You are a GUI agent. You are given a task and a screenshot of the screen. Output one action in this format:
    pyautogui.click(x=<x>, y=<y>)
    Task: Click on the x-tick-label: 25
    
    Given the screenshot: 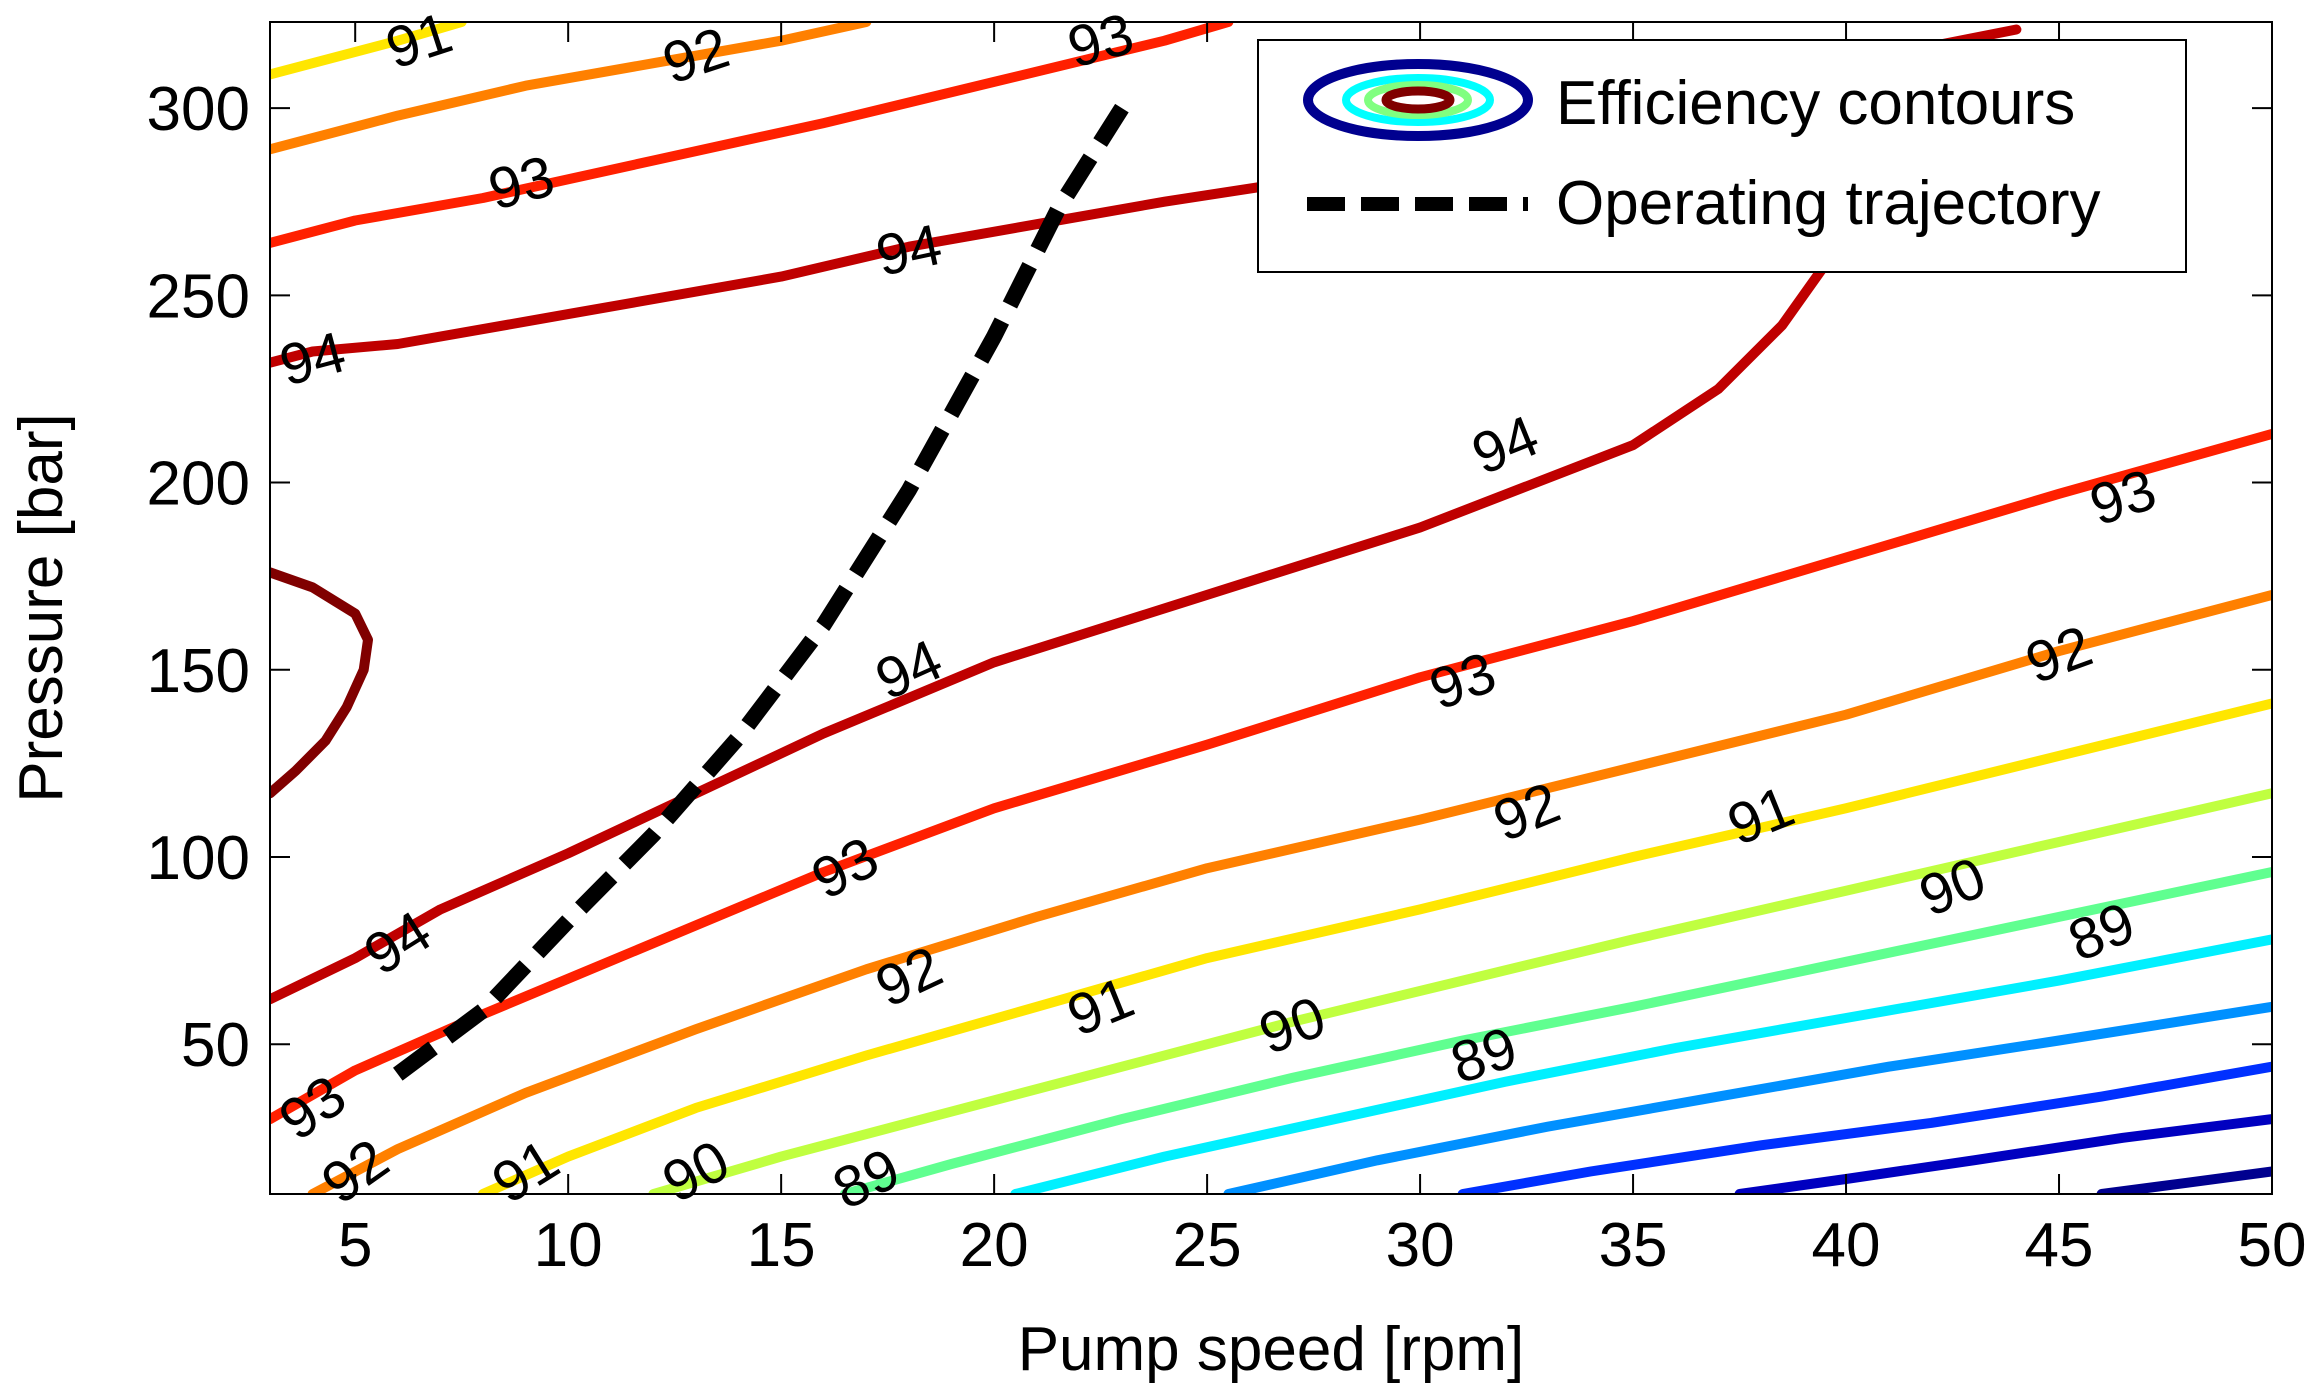 What is the action you would take?
    pyautogui.click(x=1207, y=1245)
    